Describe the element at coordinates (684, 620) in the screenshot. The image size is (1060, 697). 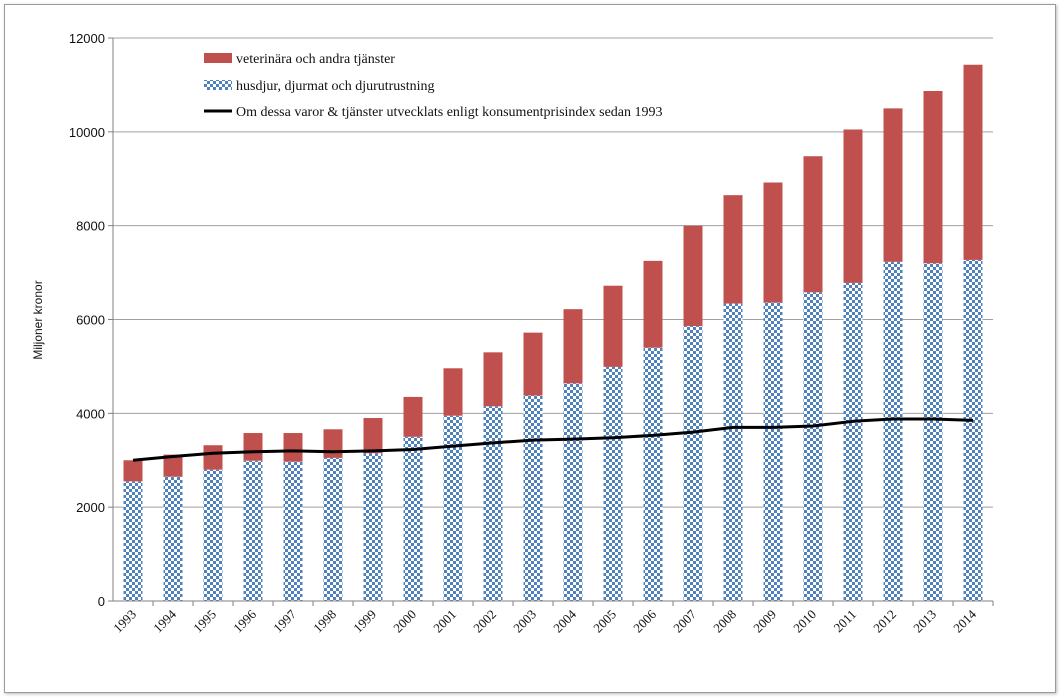
I see `x-tick-label: 2007` at that location.